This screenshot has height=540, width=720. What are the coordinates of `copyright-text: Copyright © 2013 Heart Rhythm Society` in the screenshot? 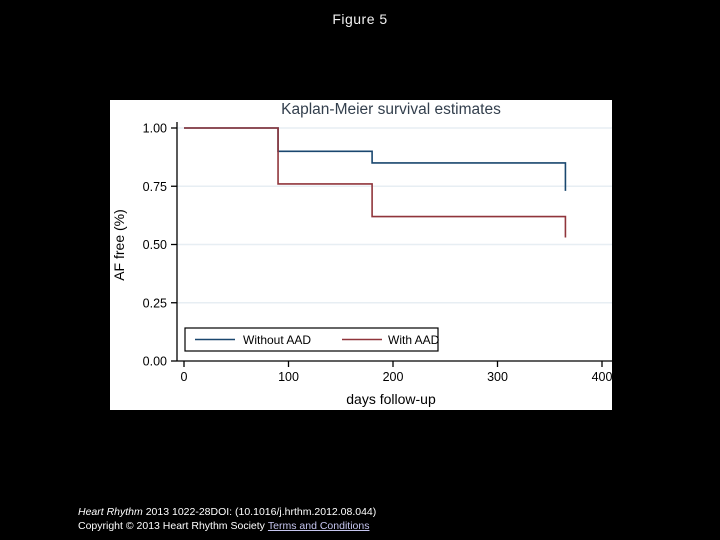 It's located at (171, 525).